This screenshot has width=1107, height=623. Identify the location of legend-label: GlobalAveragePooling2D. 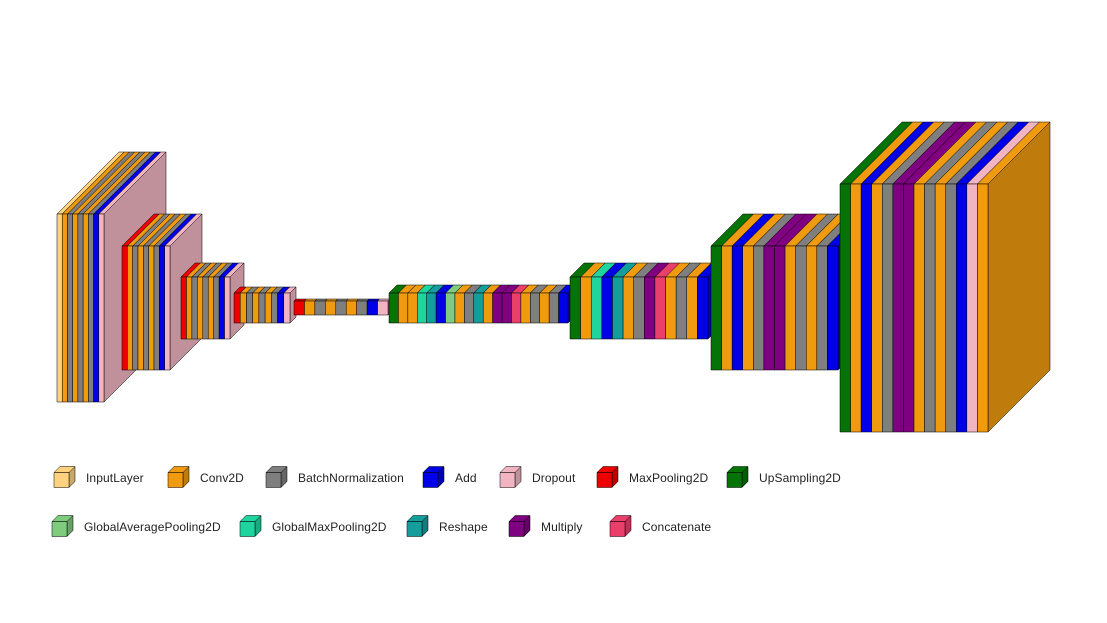
(152, 527).